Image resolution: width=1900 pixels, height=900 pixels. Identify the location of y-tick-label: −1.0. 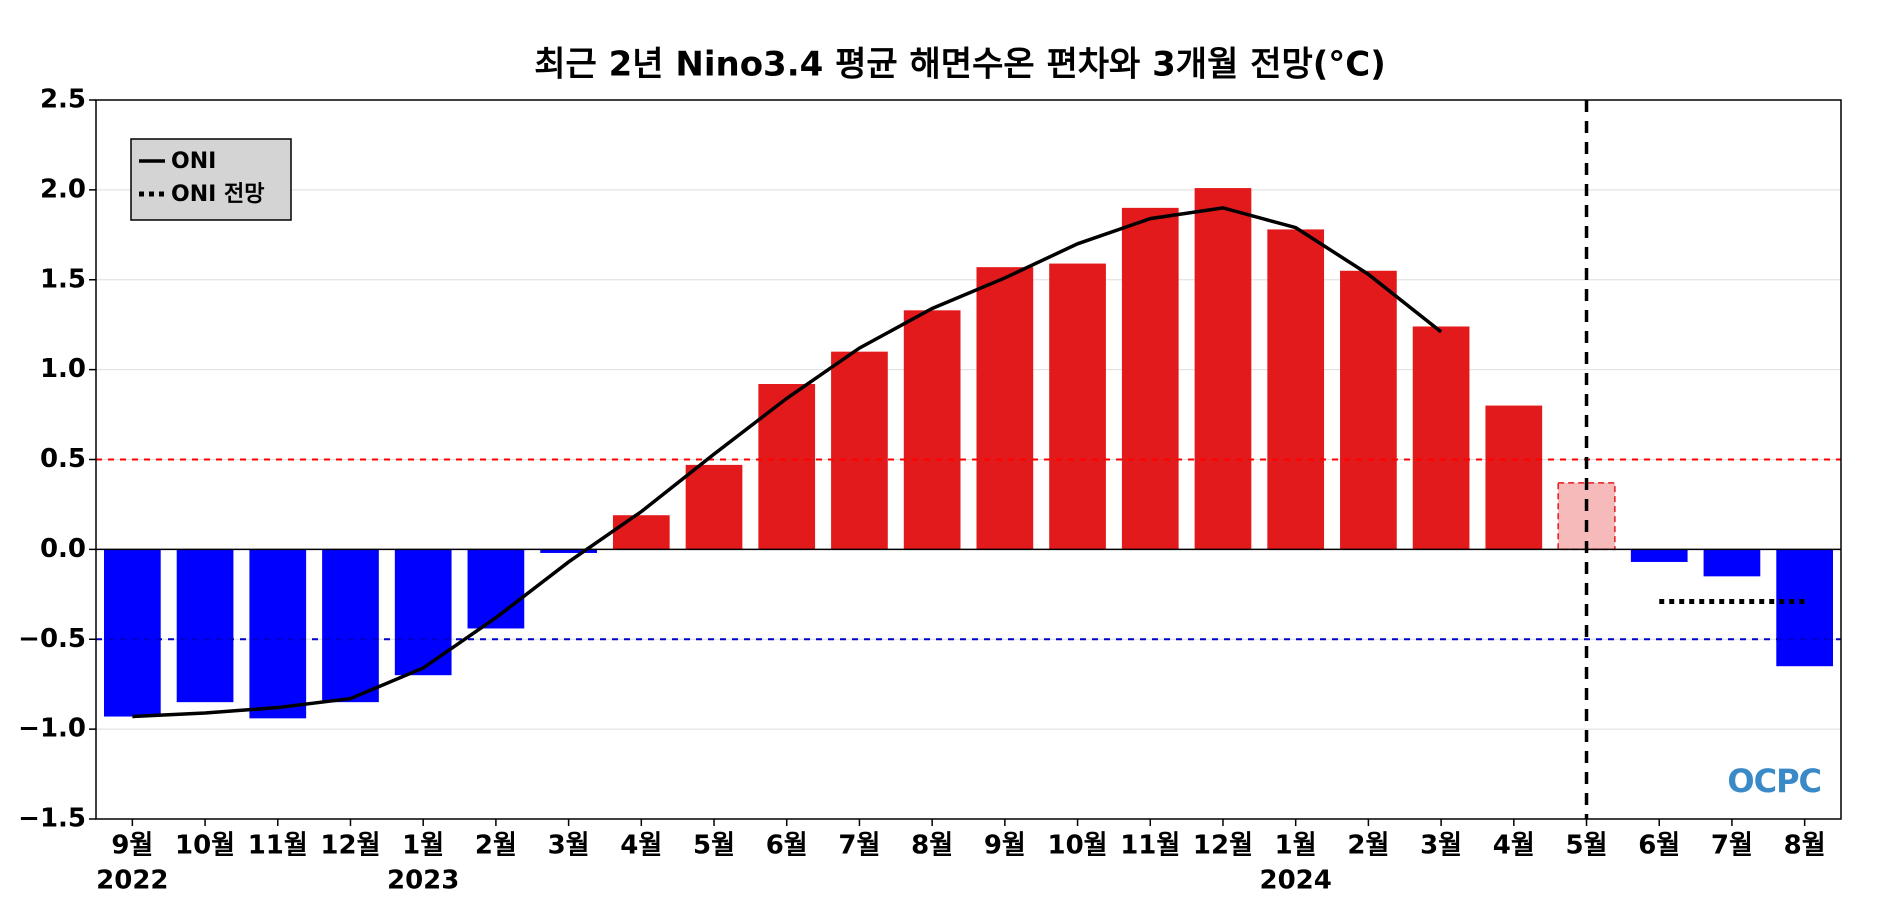
(52, 729).